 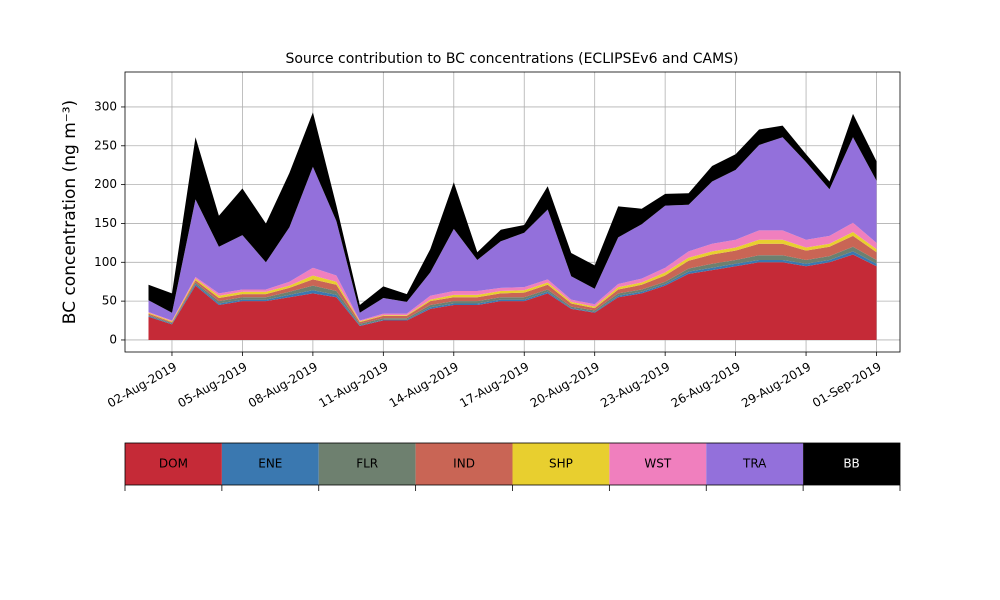 What do you see at coordinates (353, 385) in the screenshot?
I see `x-tick-label: 11-Aug-2019` at bounding box center [353, 385].